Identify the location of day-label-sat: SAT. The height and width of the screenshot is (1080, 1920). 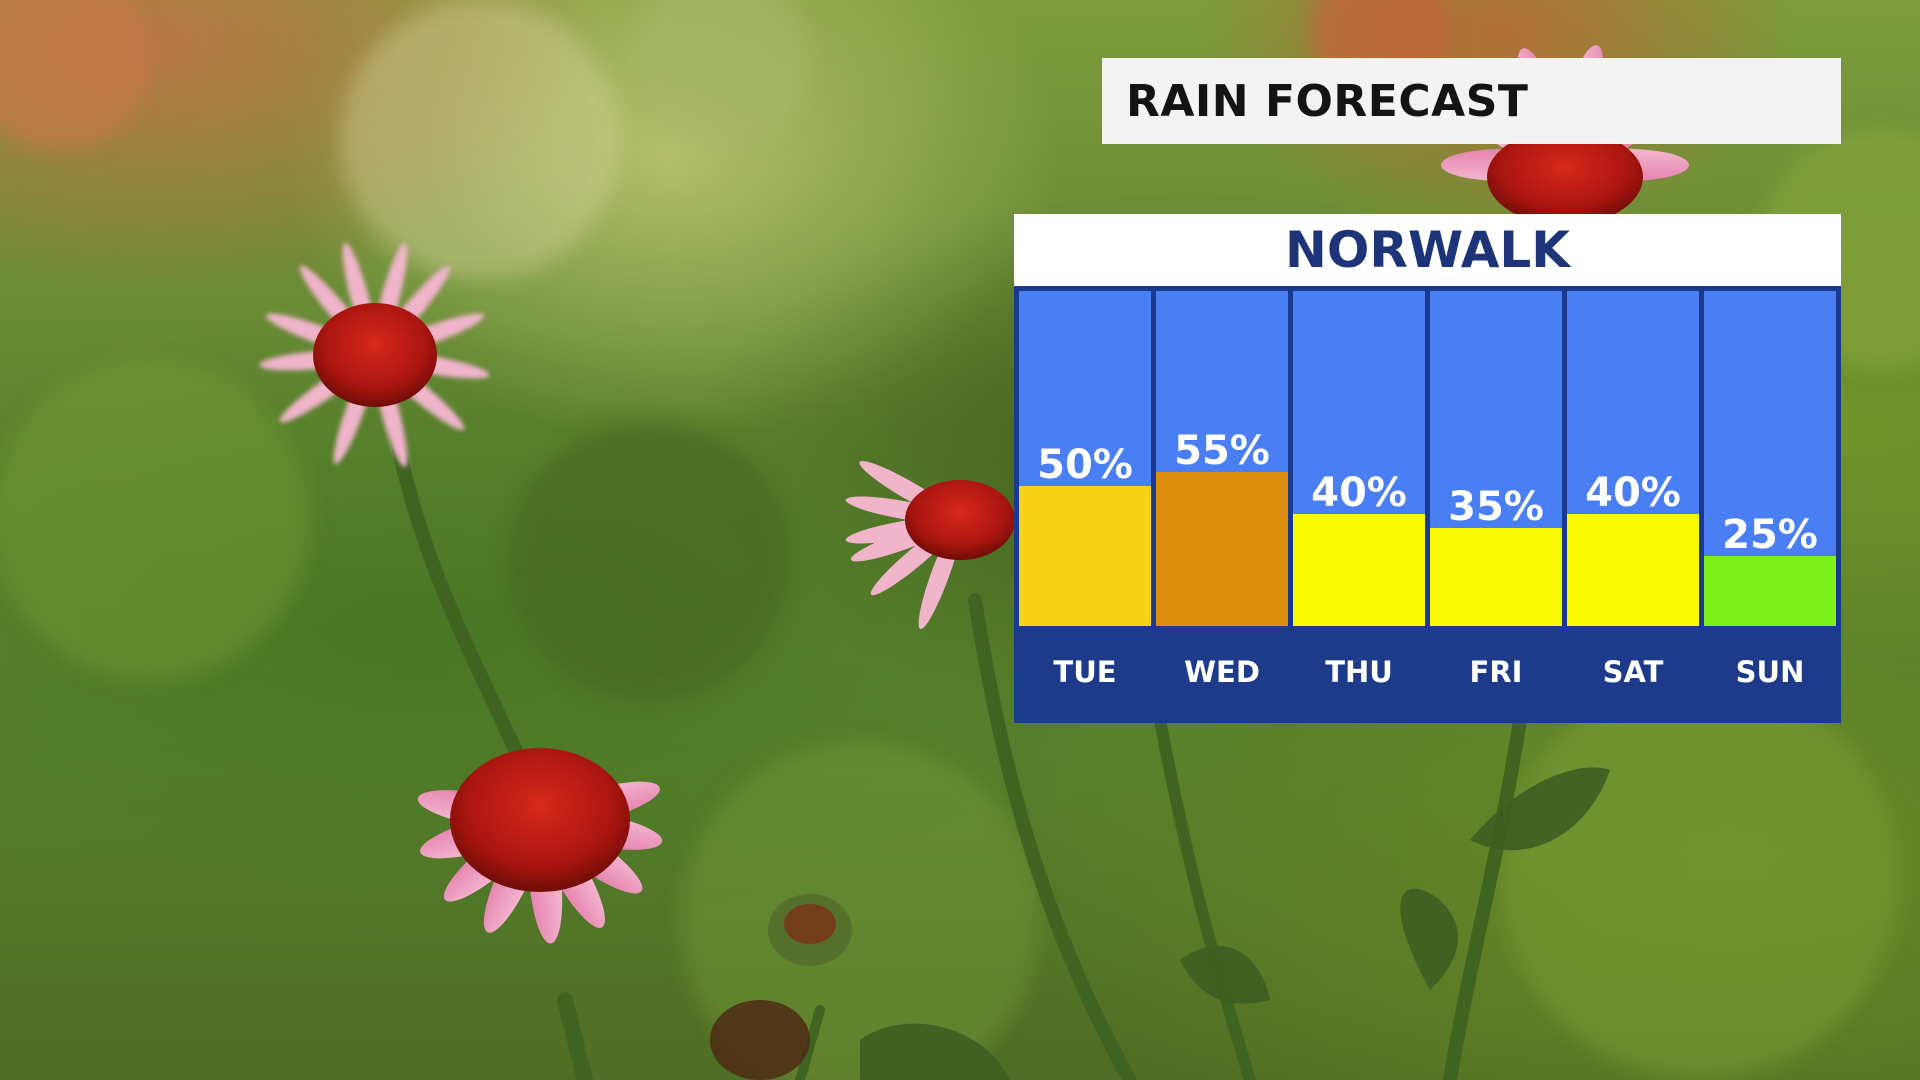
(1633, 672).